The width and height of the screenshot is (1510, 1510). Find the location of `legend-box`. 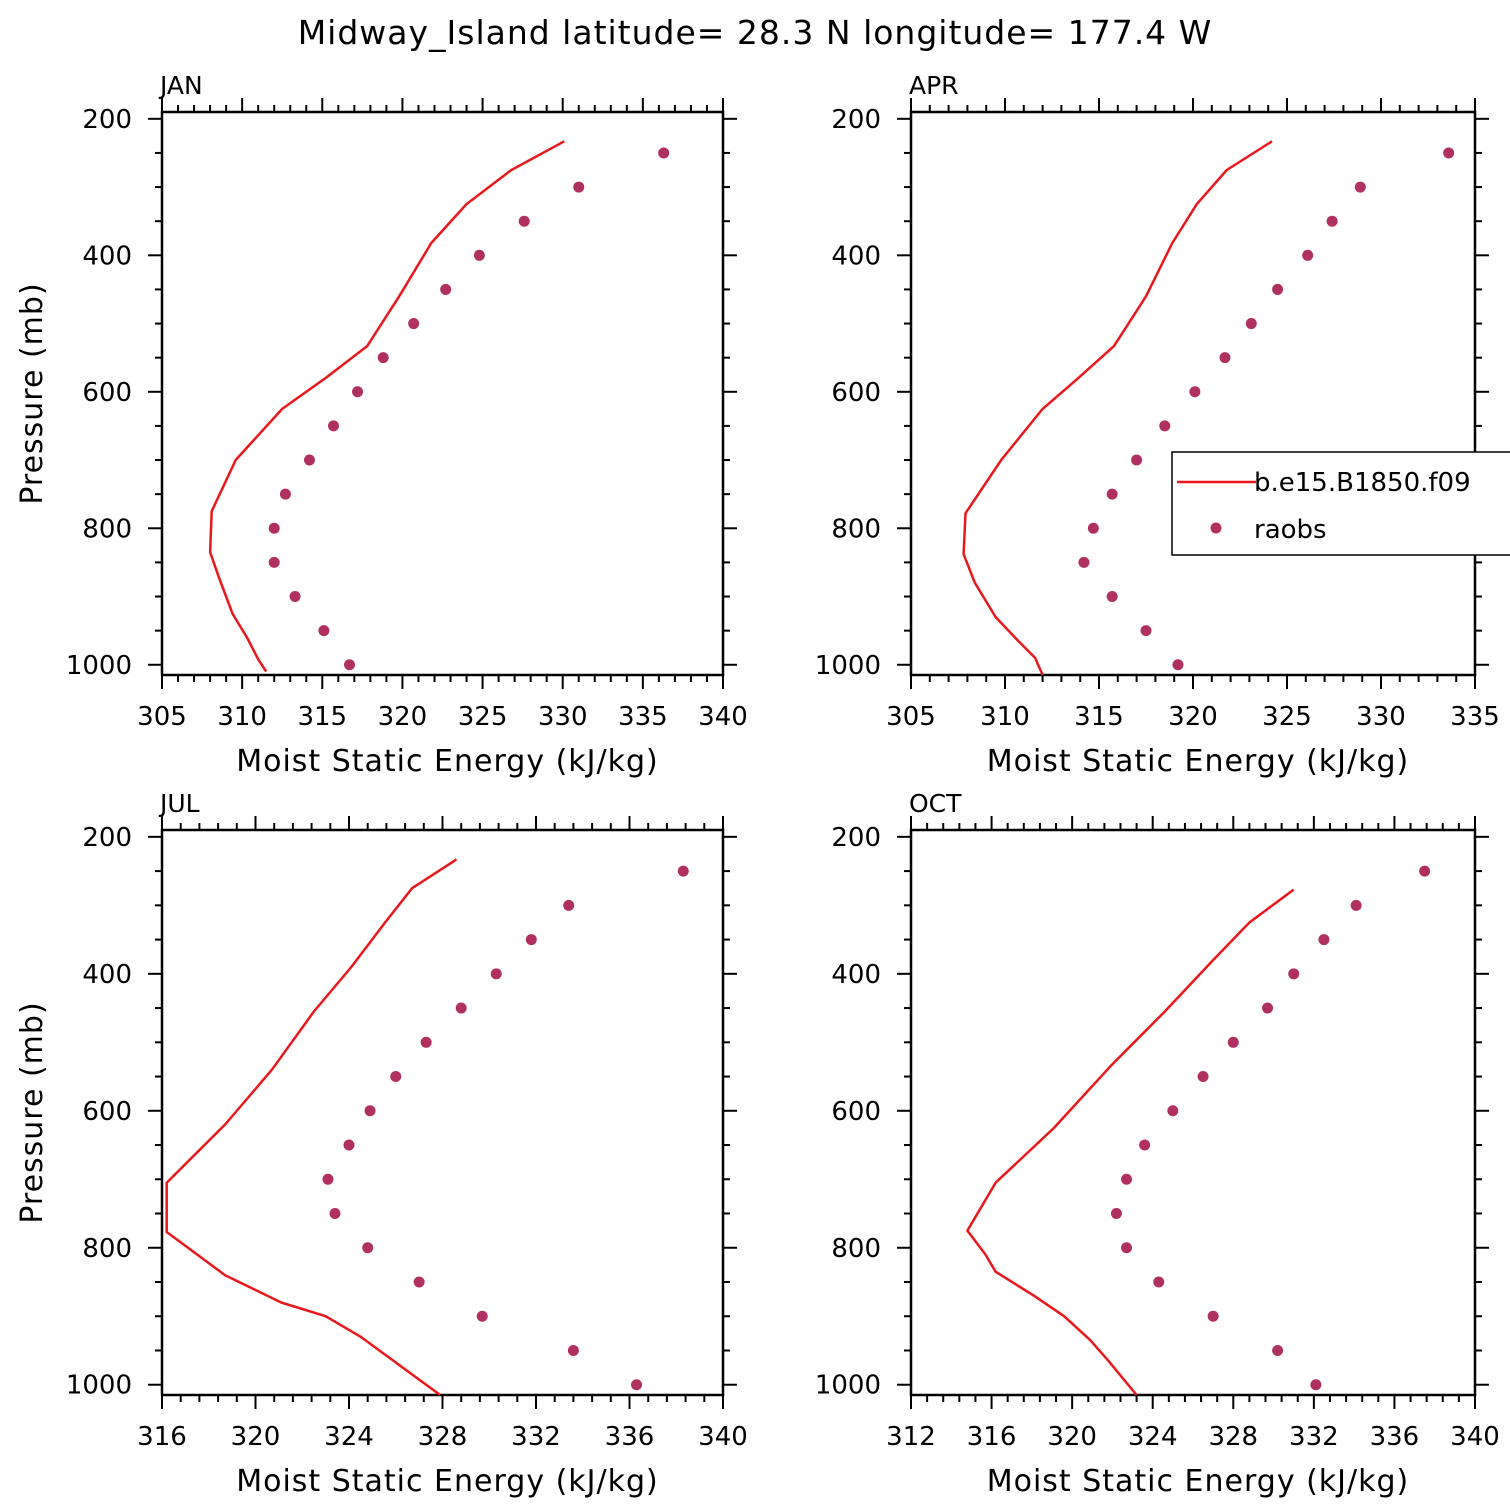

legend-box is located at coordinates (1340, 503).